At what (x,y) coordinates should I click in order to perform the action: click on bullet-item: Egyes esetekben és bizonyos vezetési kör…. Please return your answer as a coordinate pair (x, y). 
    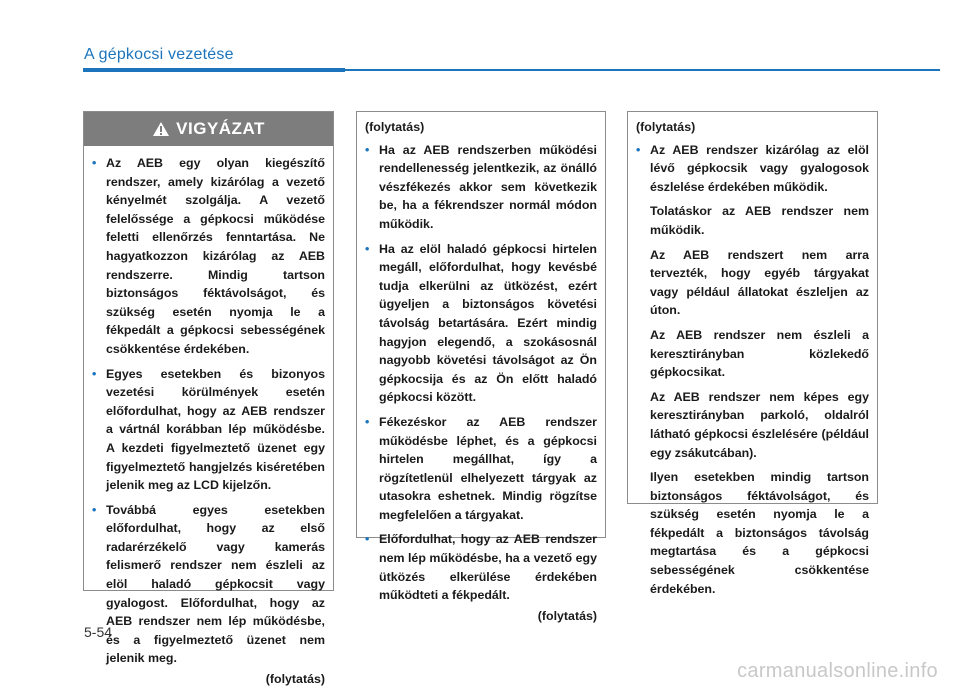
    Looking at the image, I should click on (208, 430).